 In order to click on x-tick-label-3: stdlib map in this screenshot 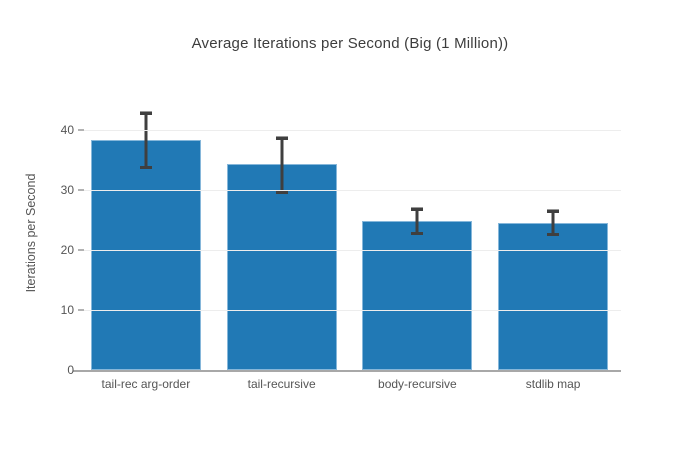, I will do `click(553, 384)`.